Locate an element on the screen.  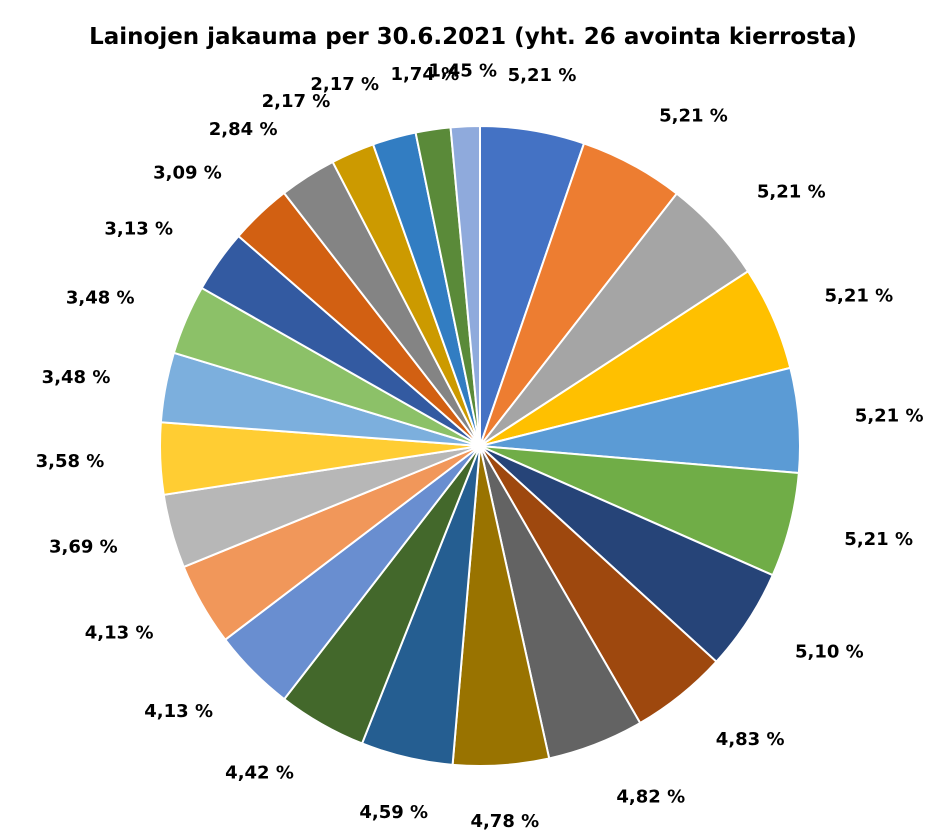
data-label-21: 2,84 % is located at coordinates (243, 129).